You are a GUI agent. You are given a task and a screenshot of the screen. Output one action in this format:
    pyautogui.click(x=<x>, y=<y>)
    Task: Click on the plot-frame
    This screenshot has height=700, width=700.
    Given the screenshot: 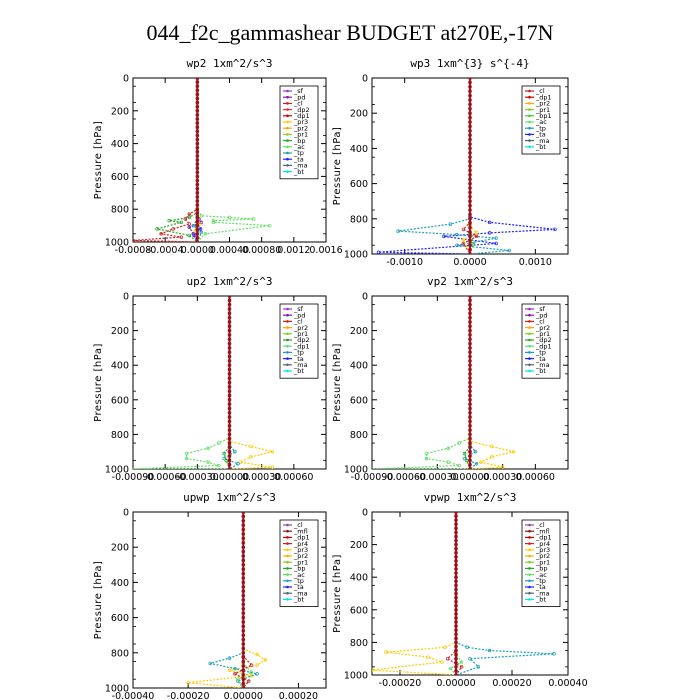 What is the action you would take?
    pyautogui.click(x=470, y=593)
    